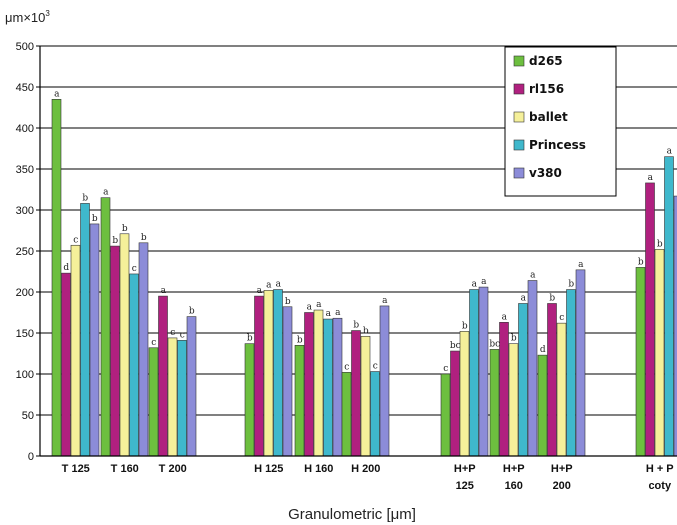 This screenshot has width=677, height=525. I want to click on y-tick-label-350: 350, so click(25, 170).